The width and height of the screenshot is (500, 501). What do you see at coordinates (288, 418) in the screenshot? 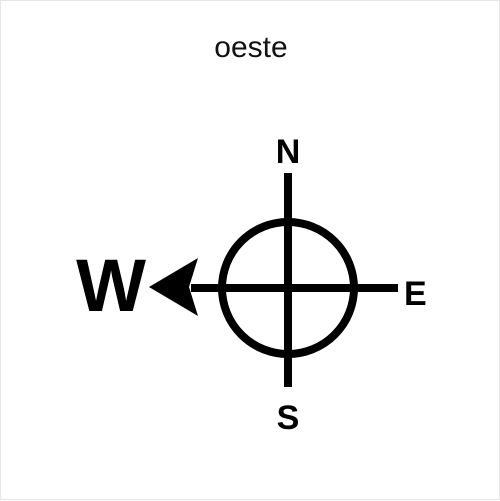
I see `south-label: S` at bounding box center [288, 418].